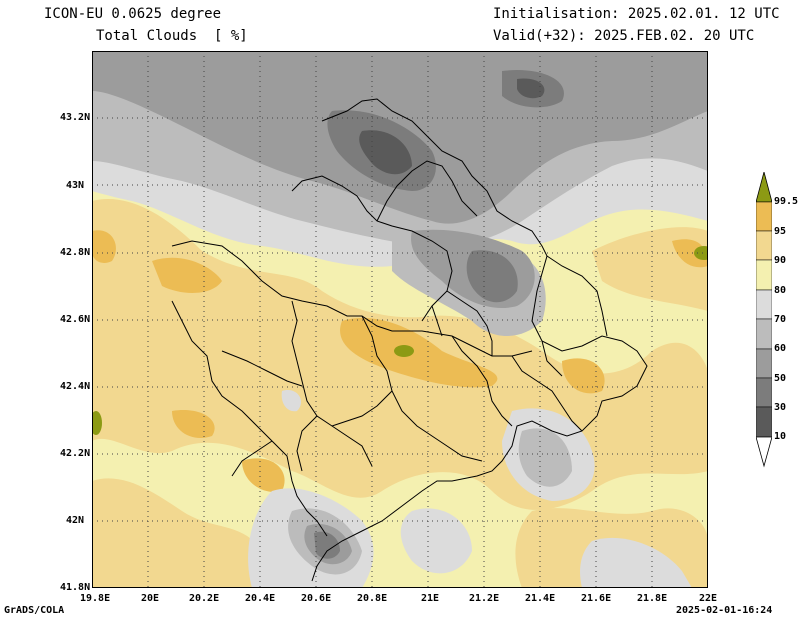 Image resolution: width=800 pixels, height=618 pixels. Describe the element at coordinates (624, 36) in the screenshot. I see `valid-time: Valid(+32): 2025.FEB.02. 20 UTC` at that location.